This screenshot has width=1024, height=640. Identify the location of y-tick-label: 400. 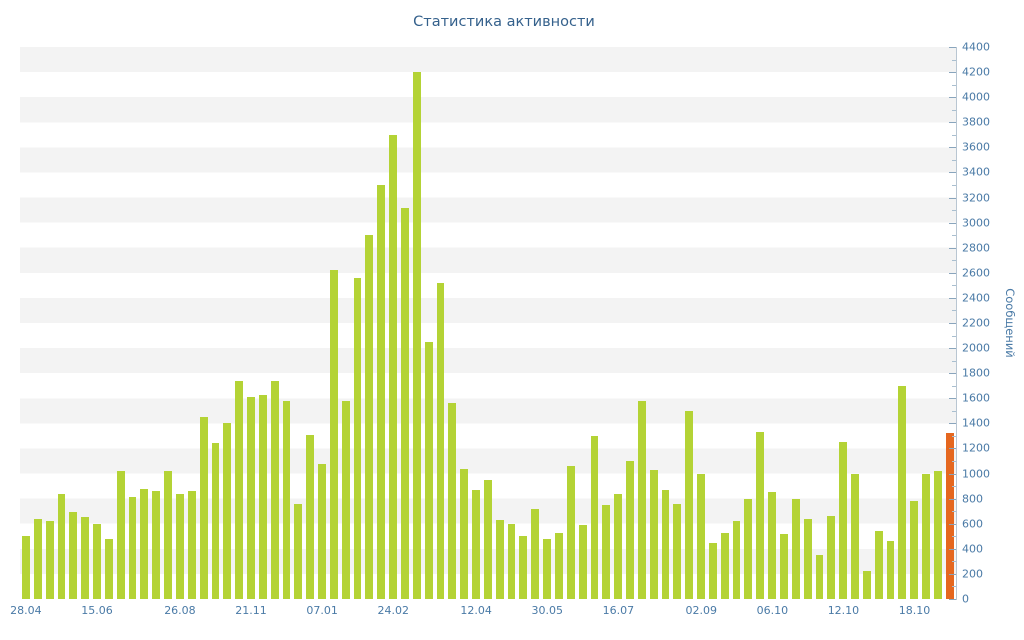
(972, 549).